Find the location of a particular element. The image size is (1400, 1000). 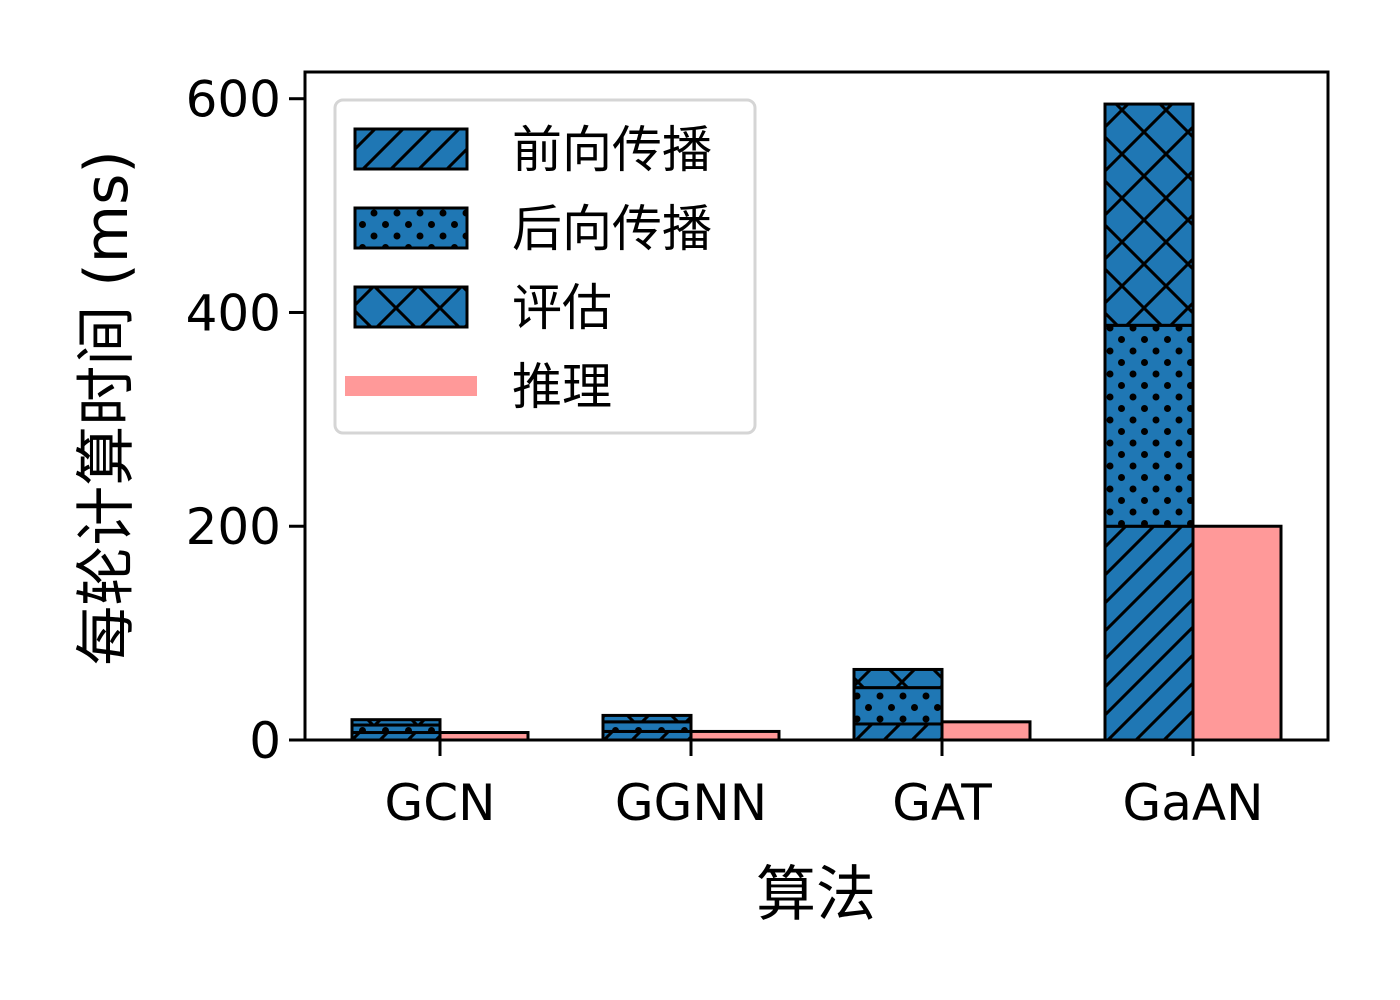

y-tick-label-0: 0 is located at coordinates (265, 741).